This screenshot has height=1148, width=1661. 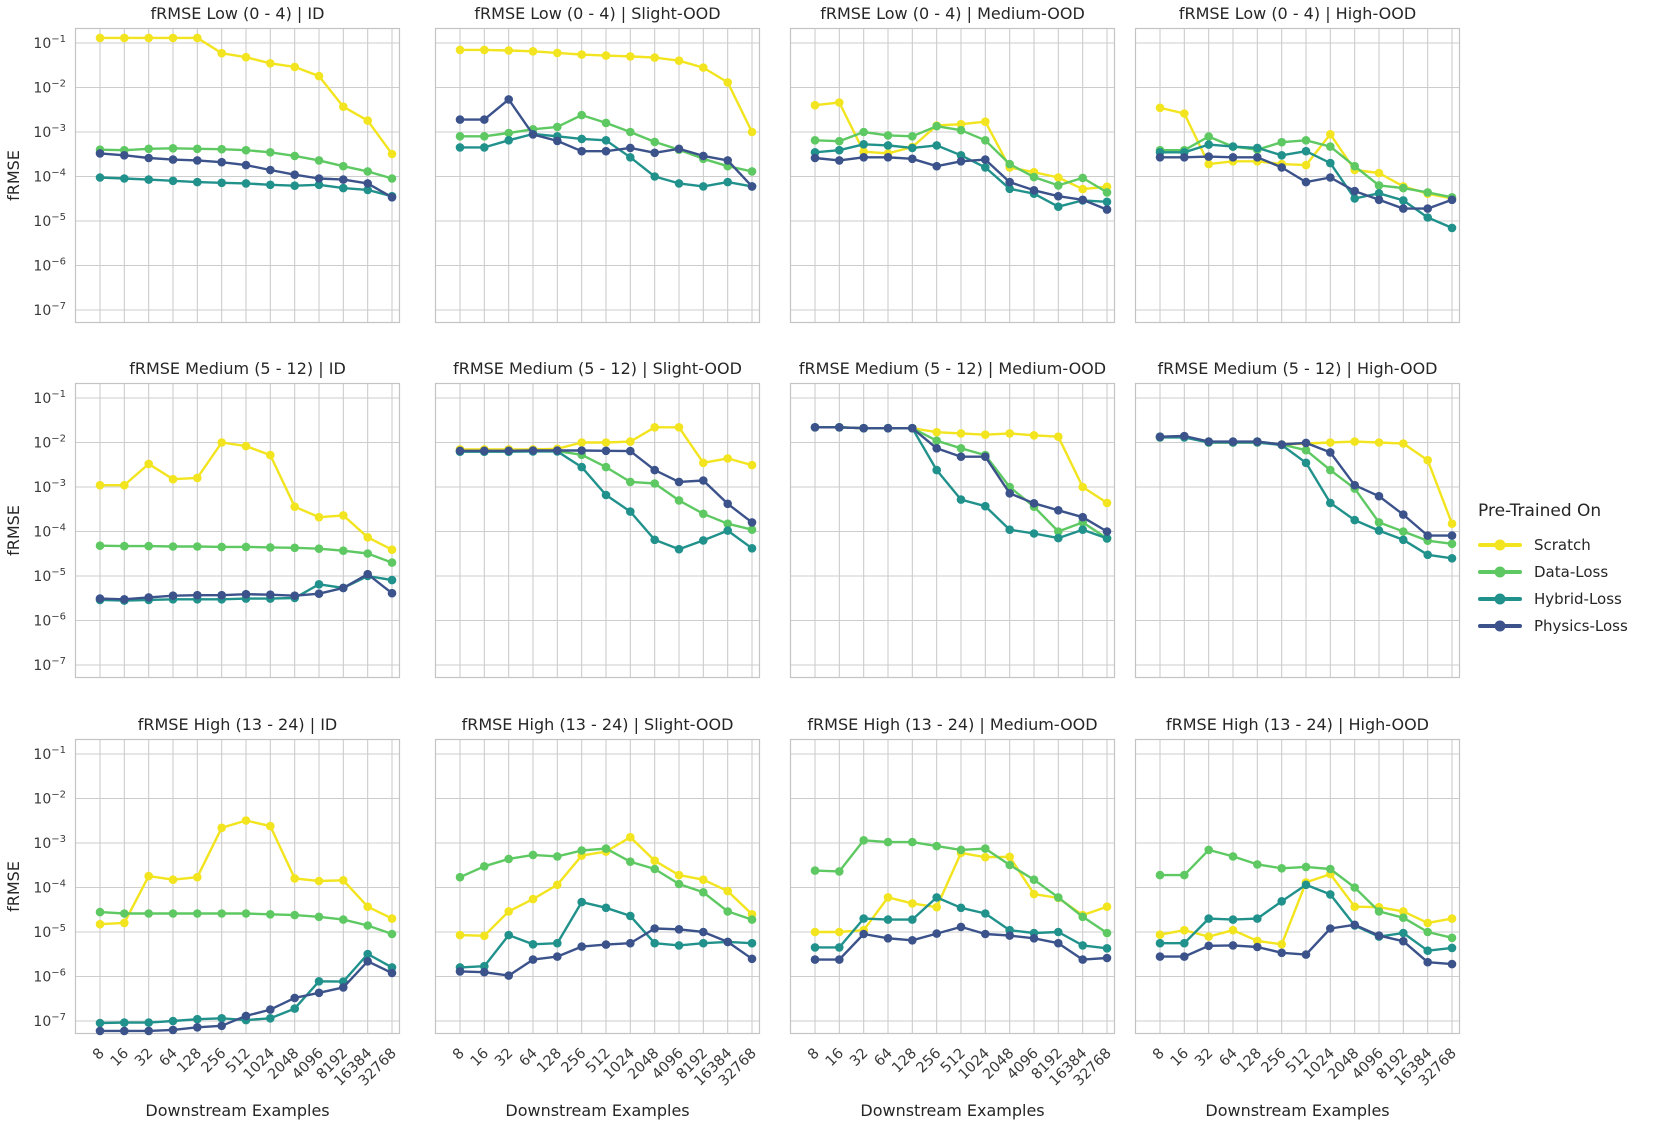 I want to click on y-axis-label: fRMSE, so click(x=13, y=886).